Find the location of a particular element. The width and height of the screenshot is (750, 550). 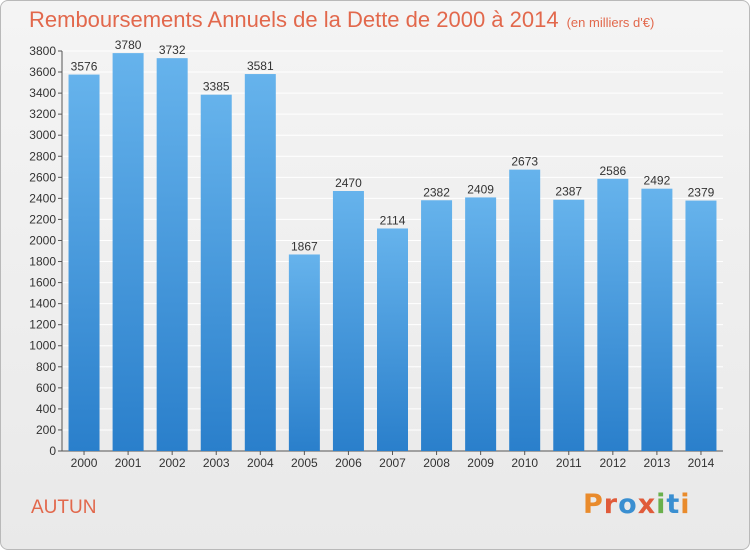

logo-letter: o is located at coordinates (628, 504).